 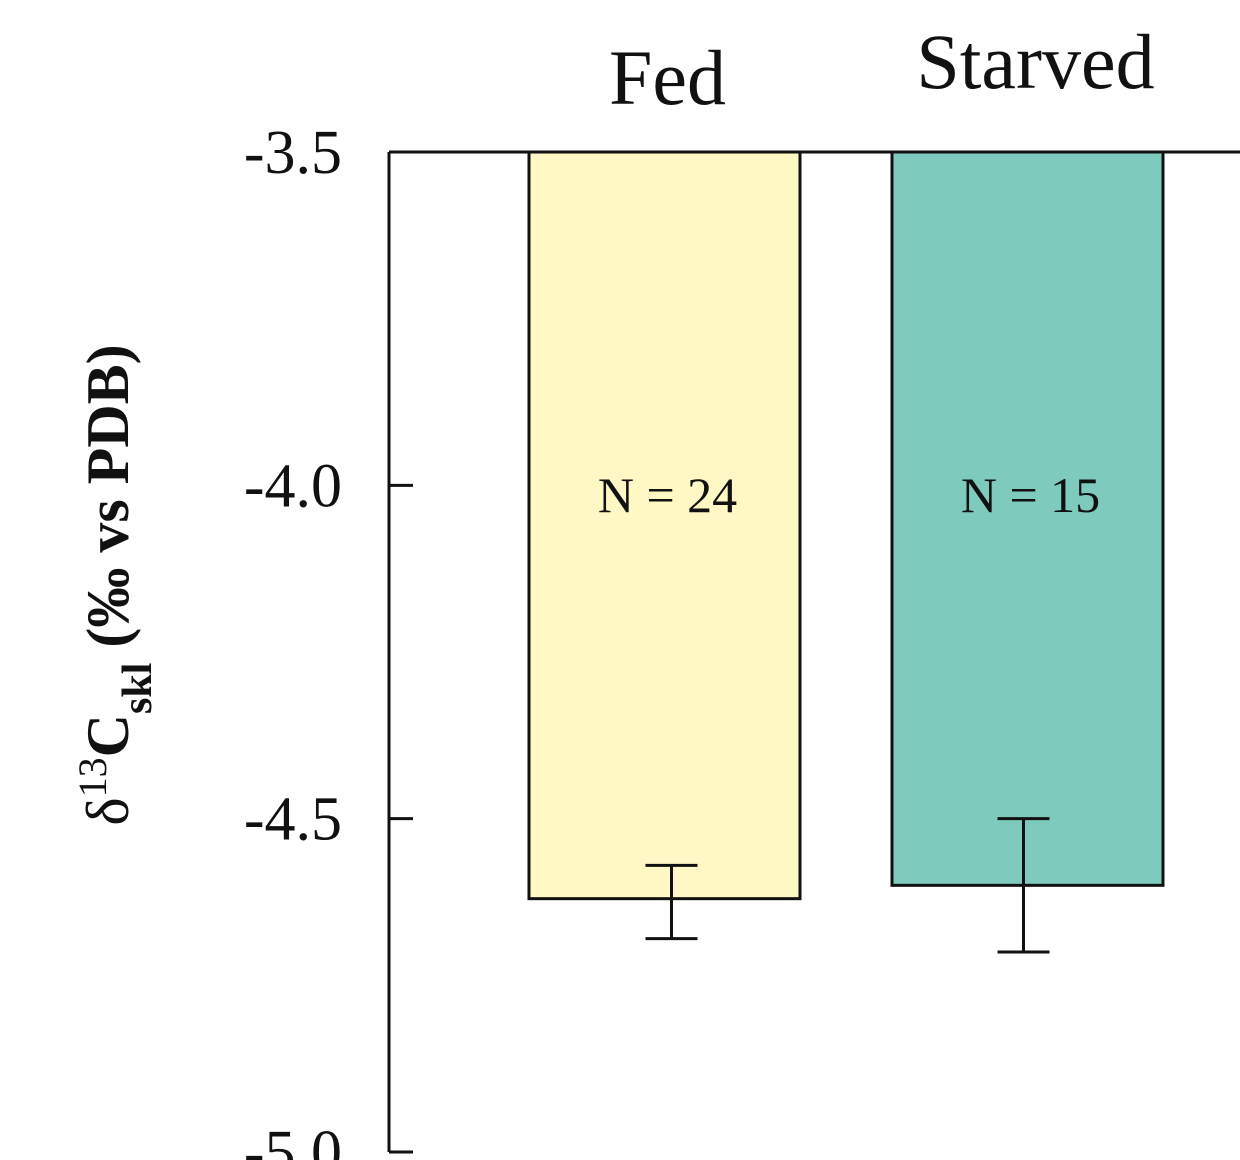 I want to click on y-axis-label-sup: 13, so click(x=92, y=777).